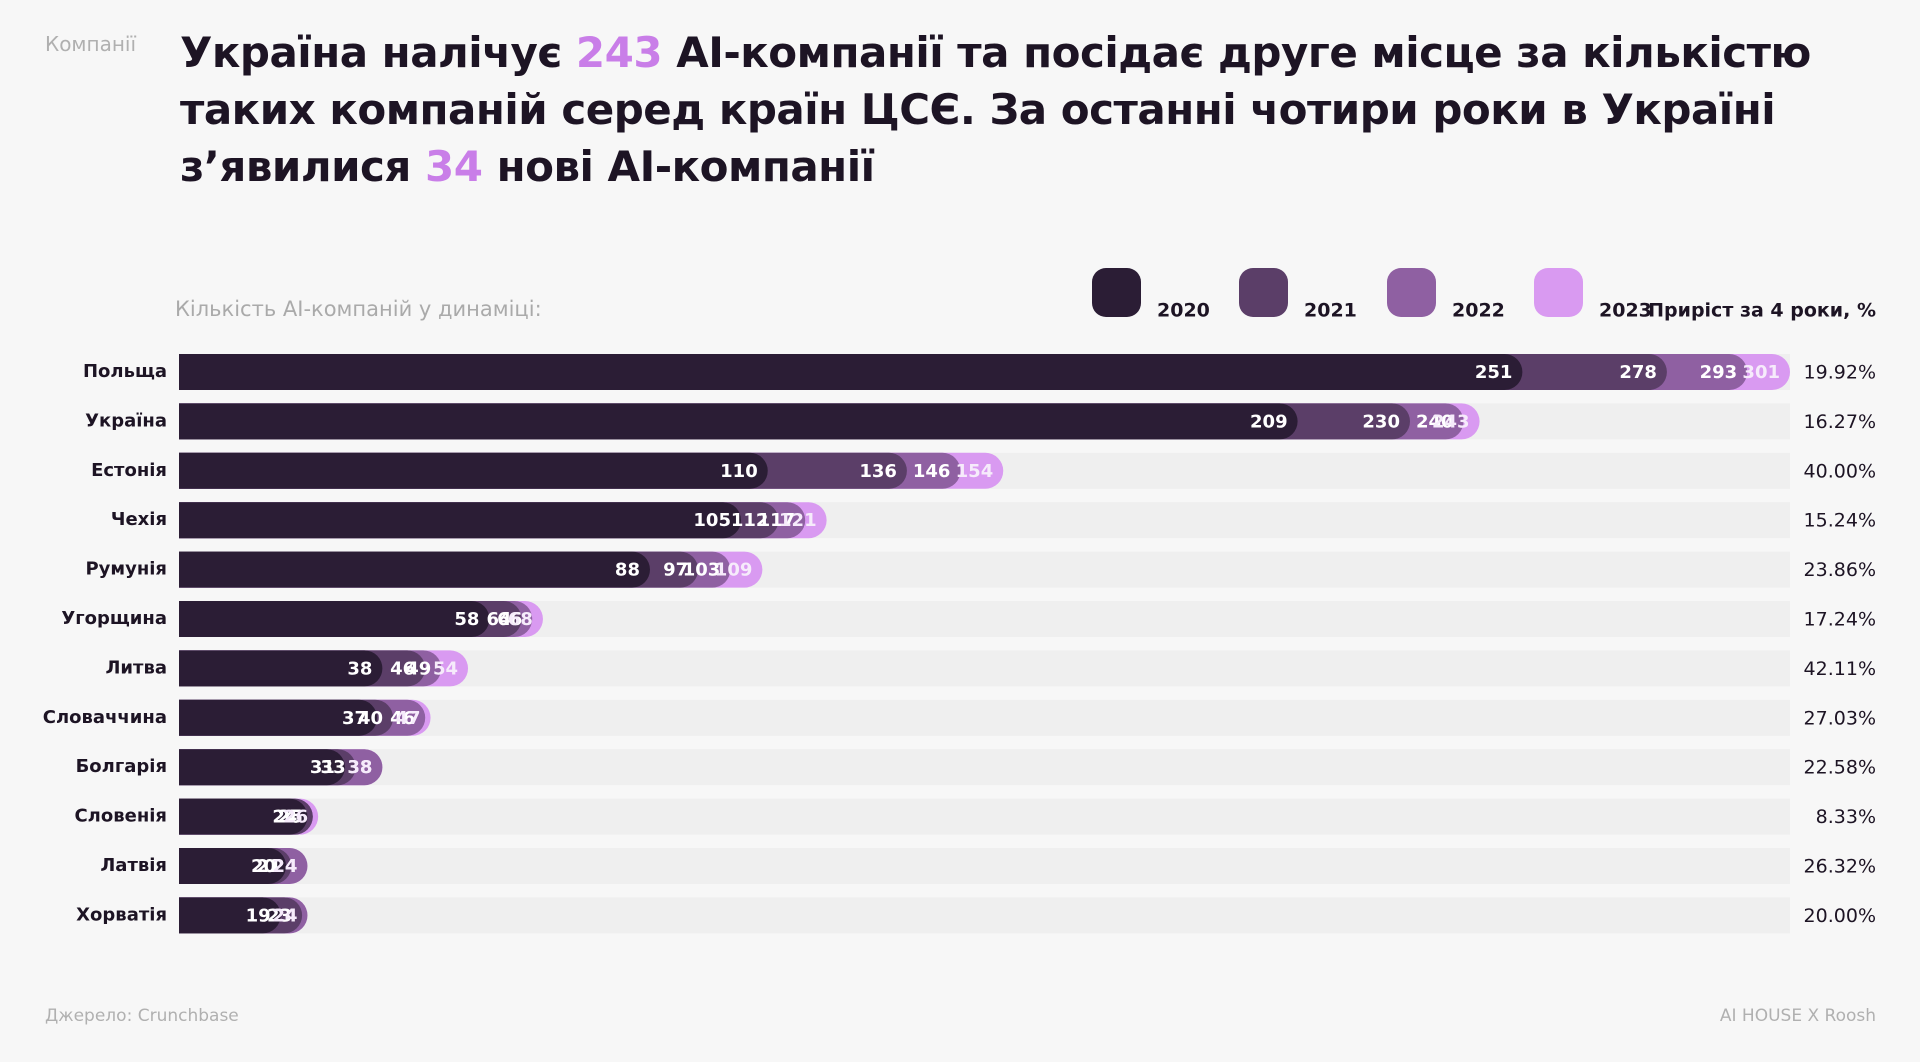 The height and width of the screenshot is (1062, 1920). What do you see at coordinates (1840, 867) in the screenshot?
I see `growth-label: 26.32%` at bounding box center [1840, 867].